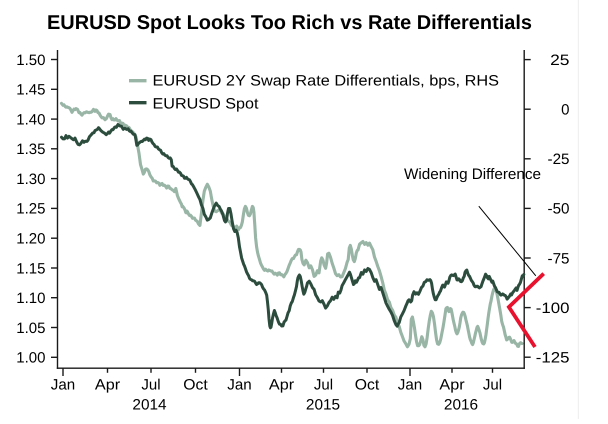  I want to click on svg-text: 1.00, so click(30, 358).